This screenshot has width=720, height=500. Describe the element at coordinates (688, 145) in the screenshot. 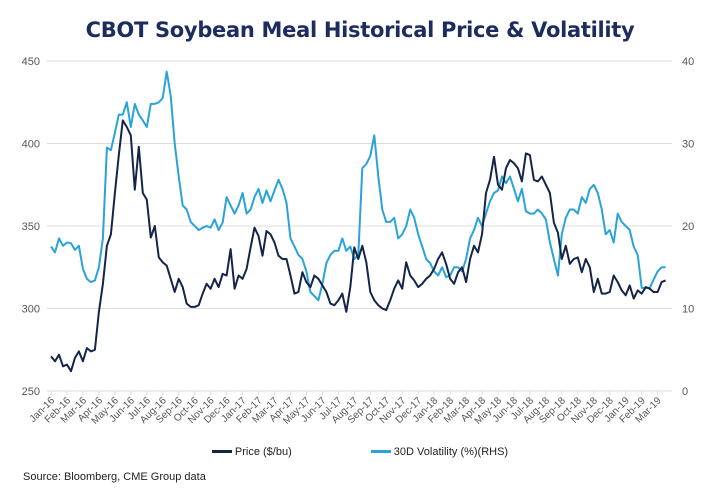

I see `y-right-tick-label: 30` at that location.